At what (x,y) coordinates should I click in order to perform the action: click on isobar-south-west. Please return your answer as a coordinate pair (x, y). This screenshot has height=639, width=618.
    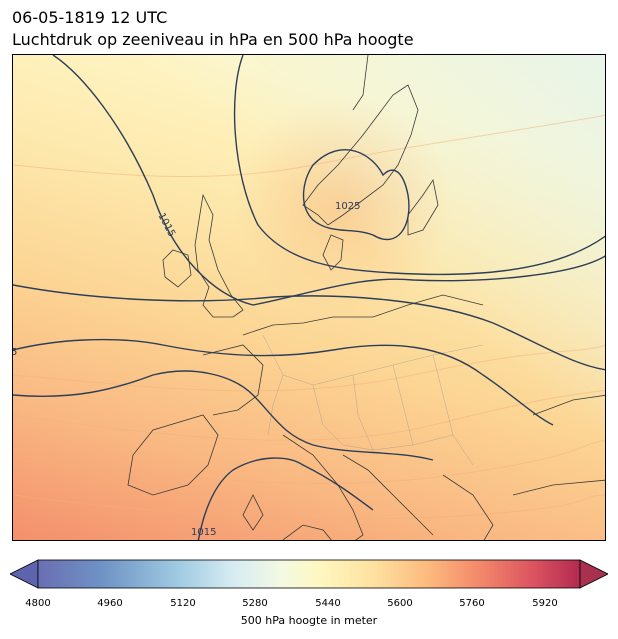
    Looking at the image, I should click on (283, 382).